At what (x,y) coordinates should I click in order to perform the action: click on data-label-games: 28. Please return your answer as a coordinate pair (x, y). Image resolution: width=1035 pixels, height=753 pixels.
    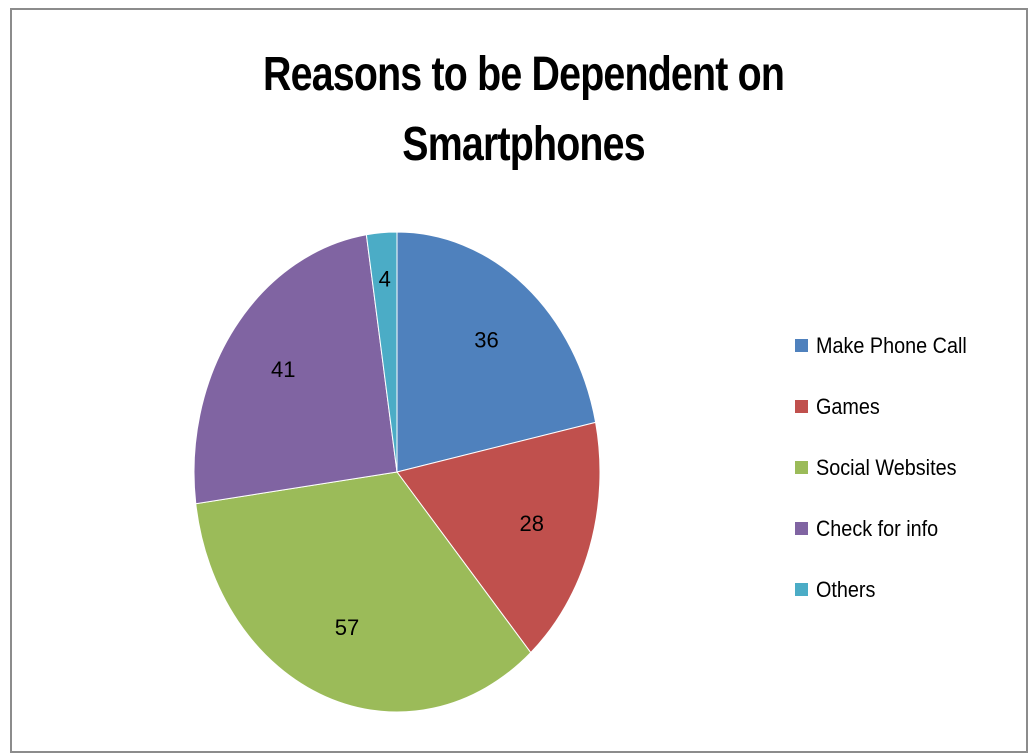
    Looking at the image, I should click on (532, 523).